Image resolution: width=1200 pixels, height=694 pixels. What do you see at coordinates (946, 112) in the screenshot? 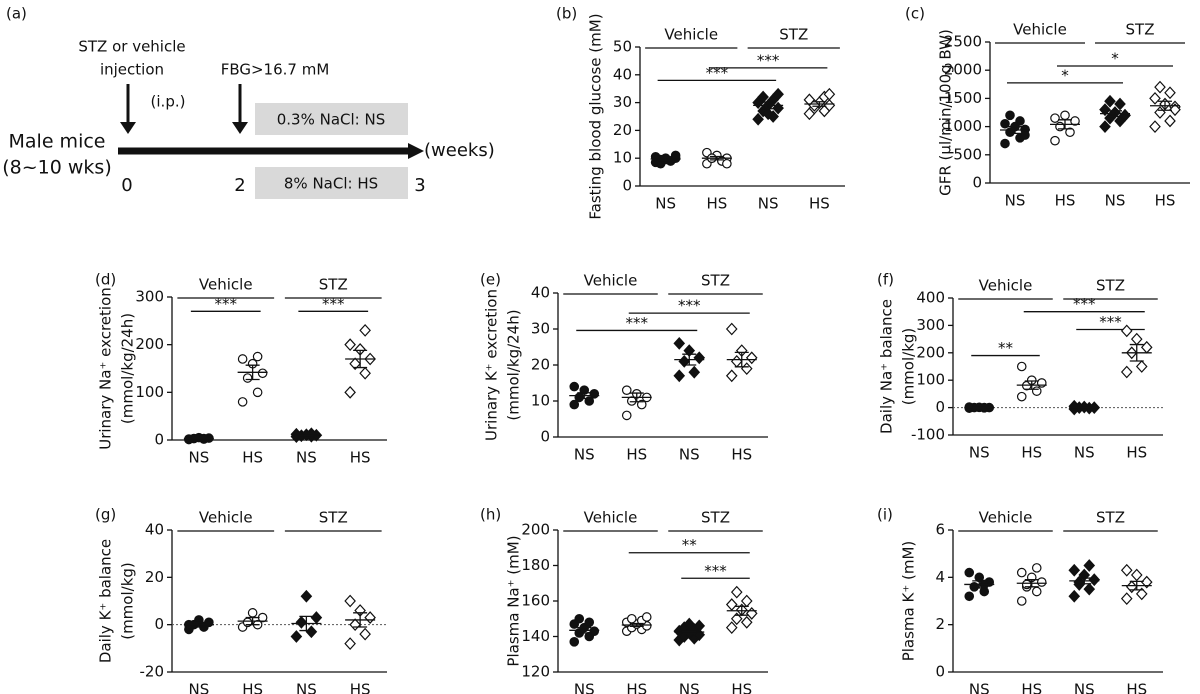
I see `y-axis-label: GFR (μl/min/100g BW)` at bounding box center [946, 112].